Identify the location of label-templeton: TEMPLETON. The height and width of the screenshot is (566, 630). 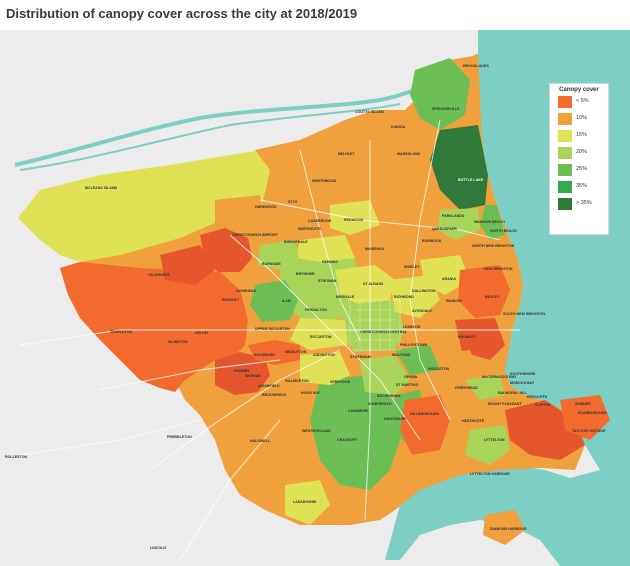
(121, 332).